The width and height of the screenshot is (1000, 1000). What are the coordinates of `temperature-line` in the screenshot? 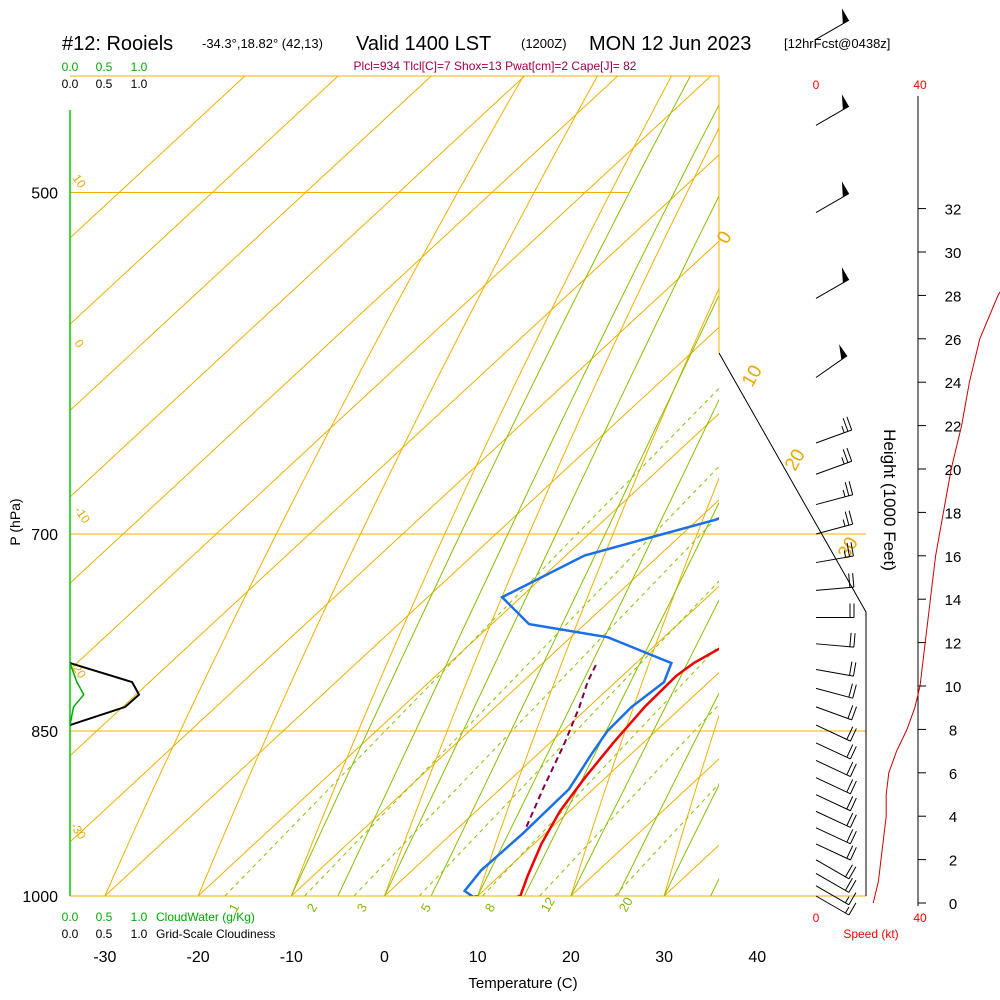 It's located at (618, 771).